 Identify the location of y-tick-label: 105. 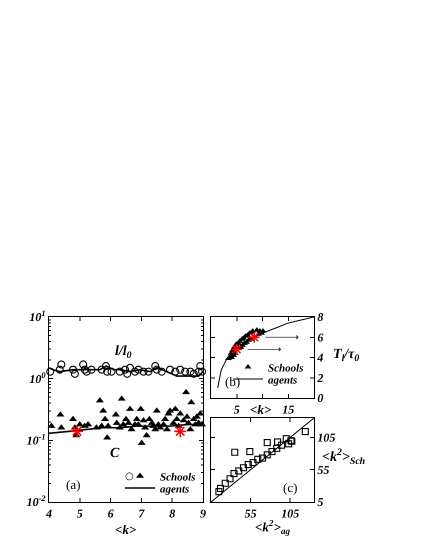
(326, 437).